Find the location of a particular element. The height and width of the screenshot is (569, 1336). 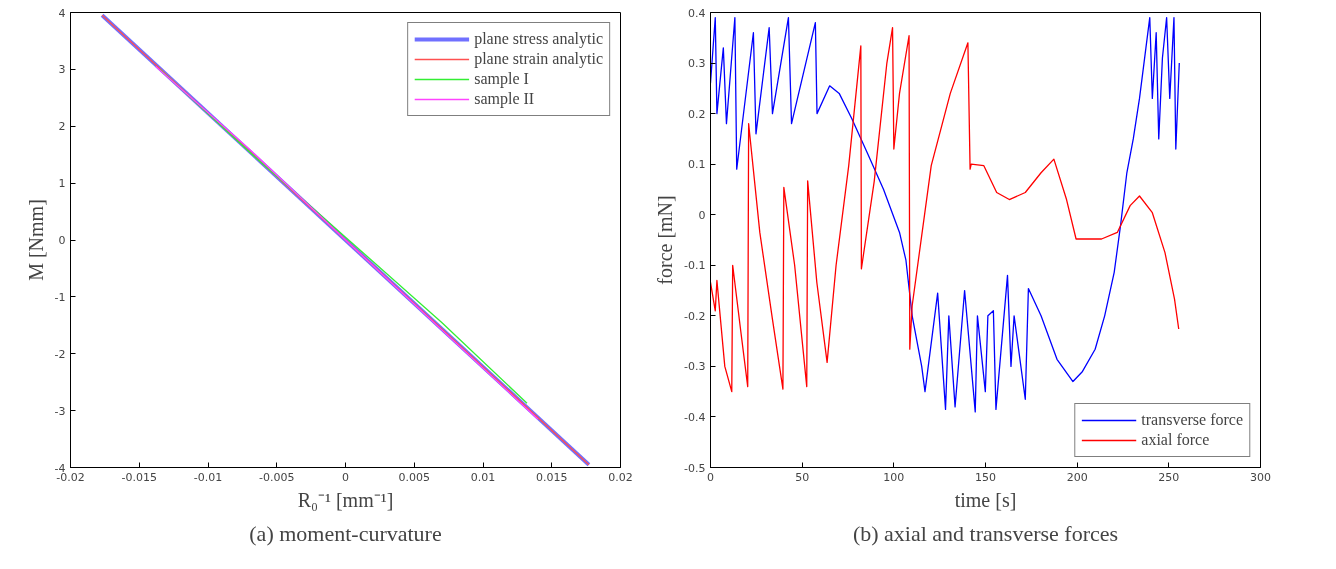

x-tick-label: 0.01 is located at coordinates (483, 477).